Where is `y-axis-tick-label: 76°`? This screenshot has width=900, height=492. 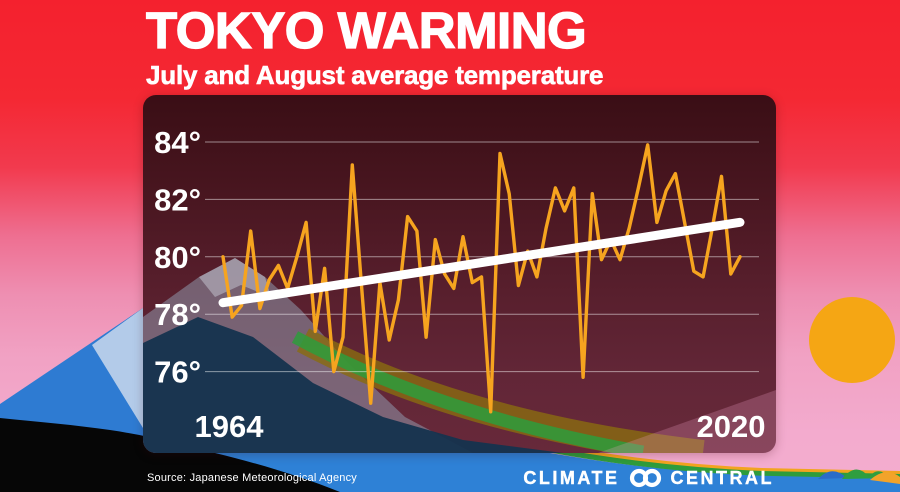 y-axis-tick-label: 76° is located at coordinates (177, 372).